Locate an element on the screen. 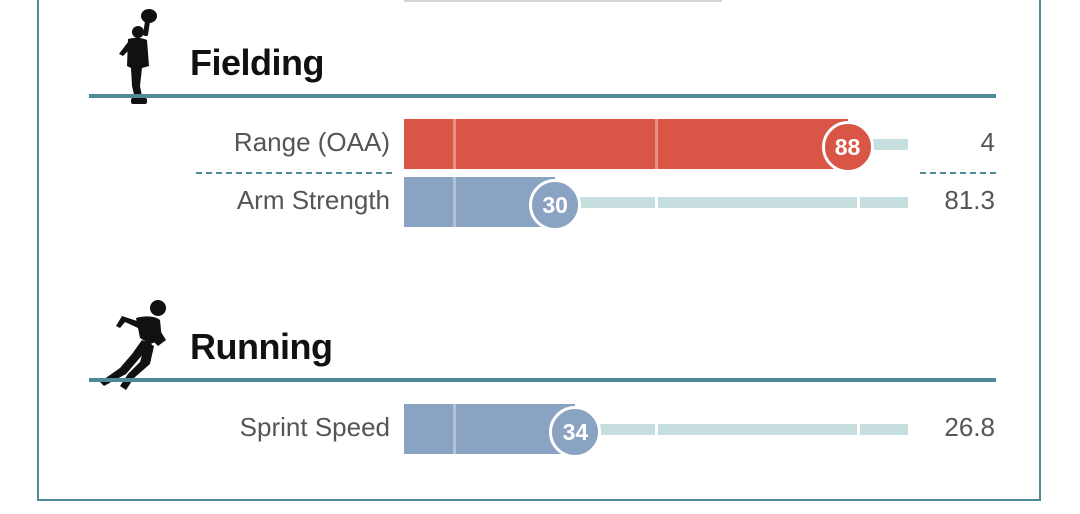  metric-row-range: Range (OAA) 88 4 is located at coordinates (540, 146).